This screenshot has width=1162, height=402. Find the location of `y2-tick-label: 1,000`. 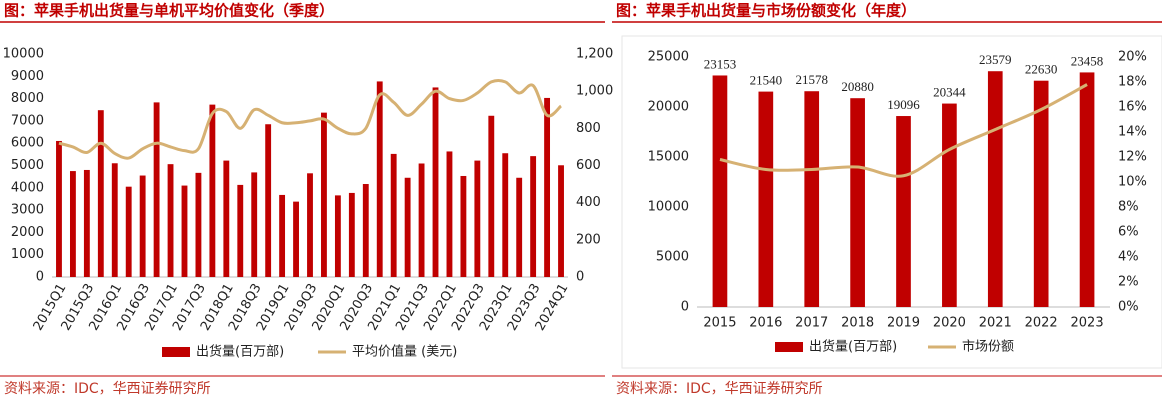

y2-tick-label: 1,000 is located at coordinates (594, 91).